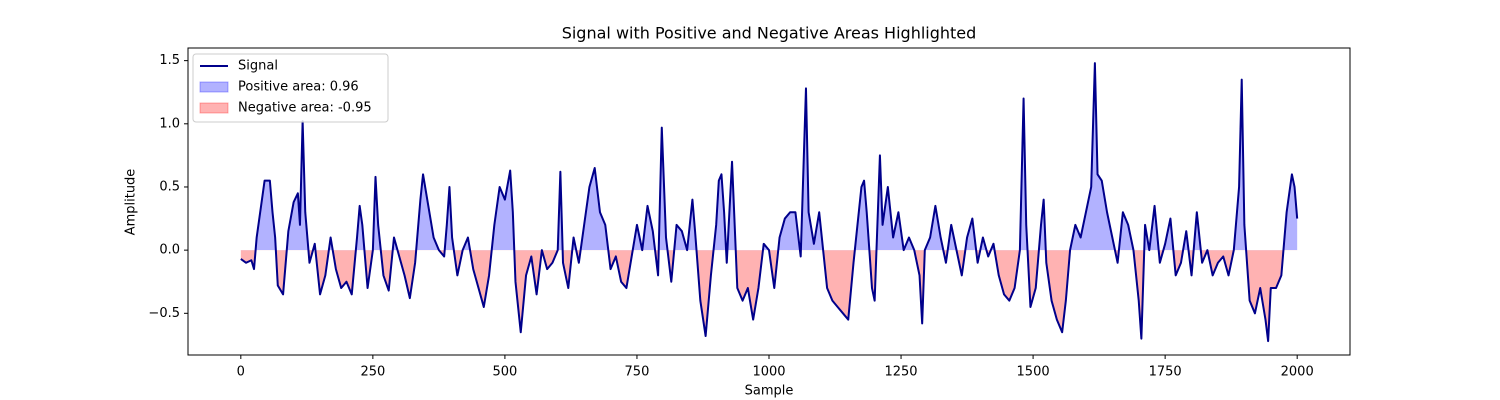 This screenshot has height=400, width=1500. Describe the element at coordinates (258, 66) in the screenshot. I see `legend-label: Signal` at that location.